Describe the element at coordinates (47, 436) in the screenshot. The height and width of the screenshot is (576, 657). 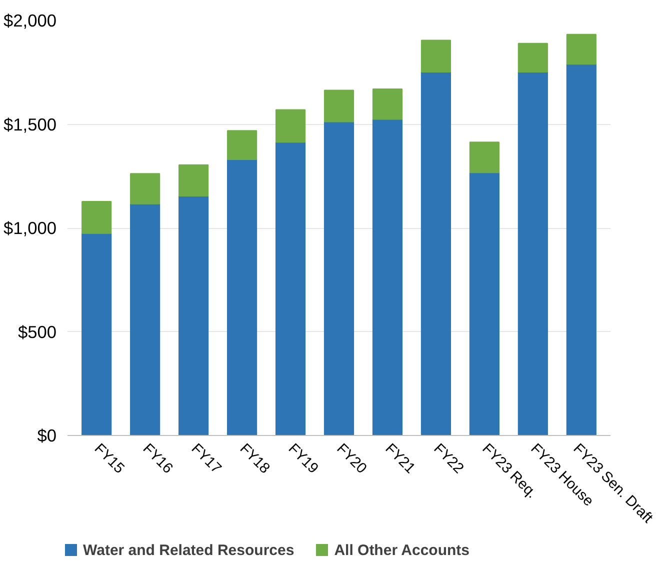
I see `y-tick-label: $0` at that location.